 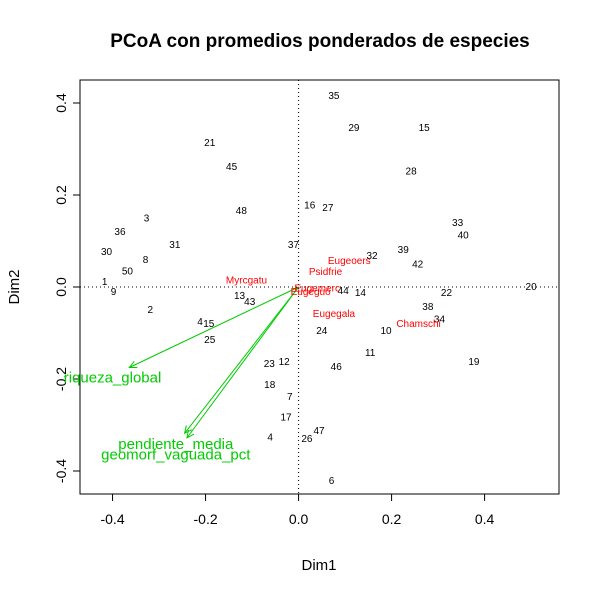 I want to click on site-point-label: 20, so click(x=532, y=287).